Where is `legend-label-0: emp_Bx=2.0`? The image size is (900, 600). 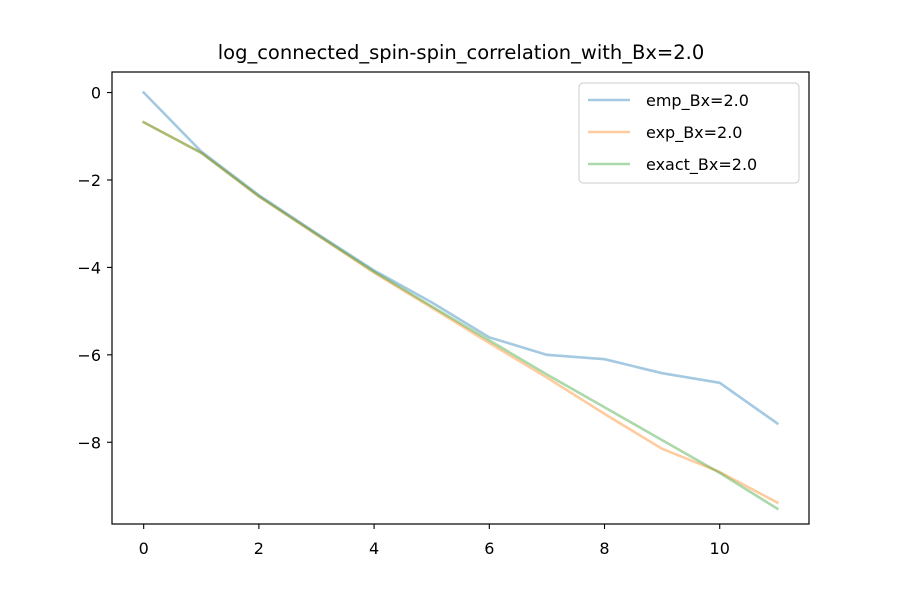 legend-label-0: emp_Bx=2.0 is located at coordinates (697, 101).